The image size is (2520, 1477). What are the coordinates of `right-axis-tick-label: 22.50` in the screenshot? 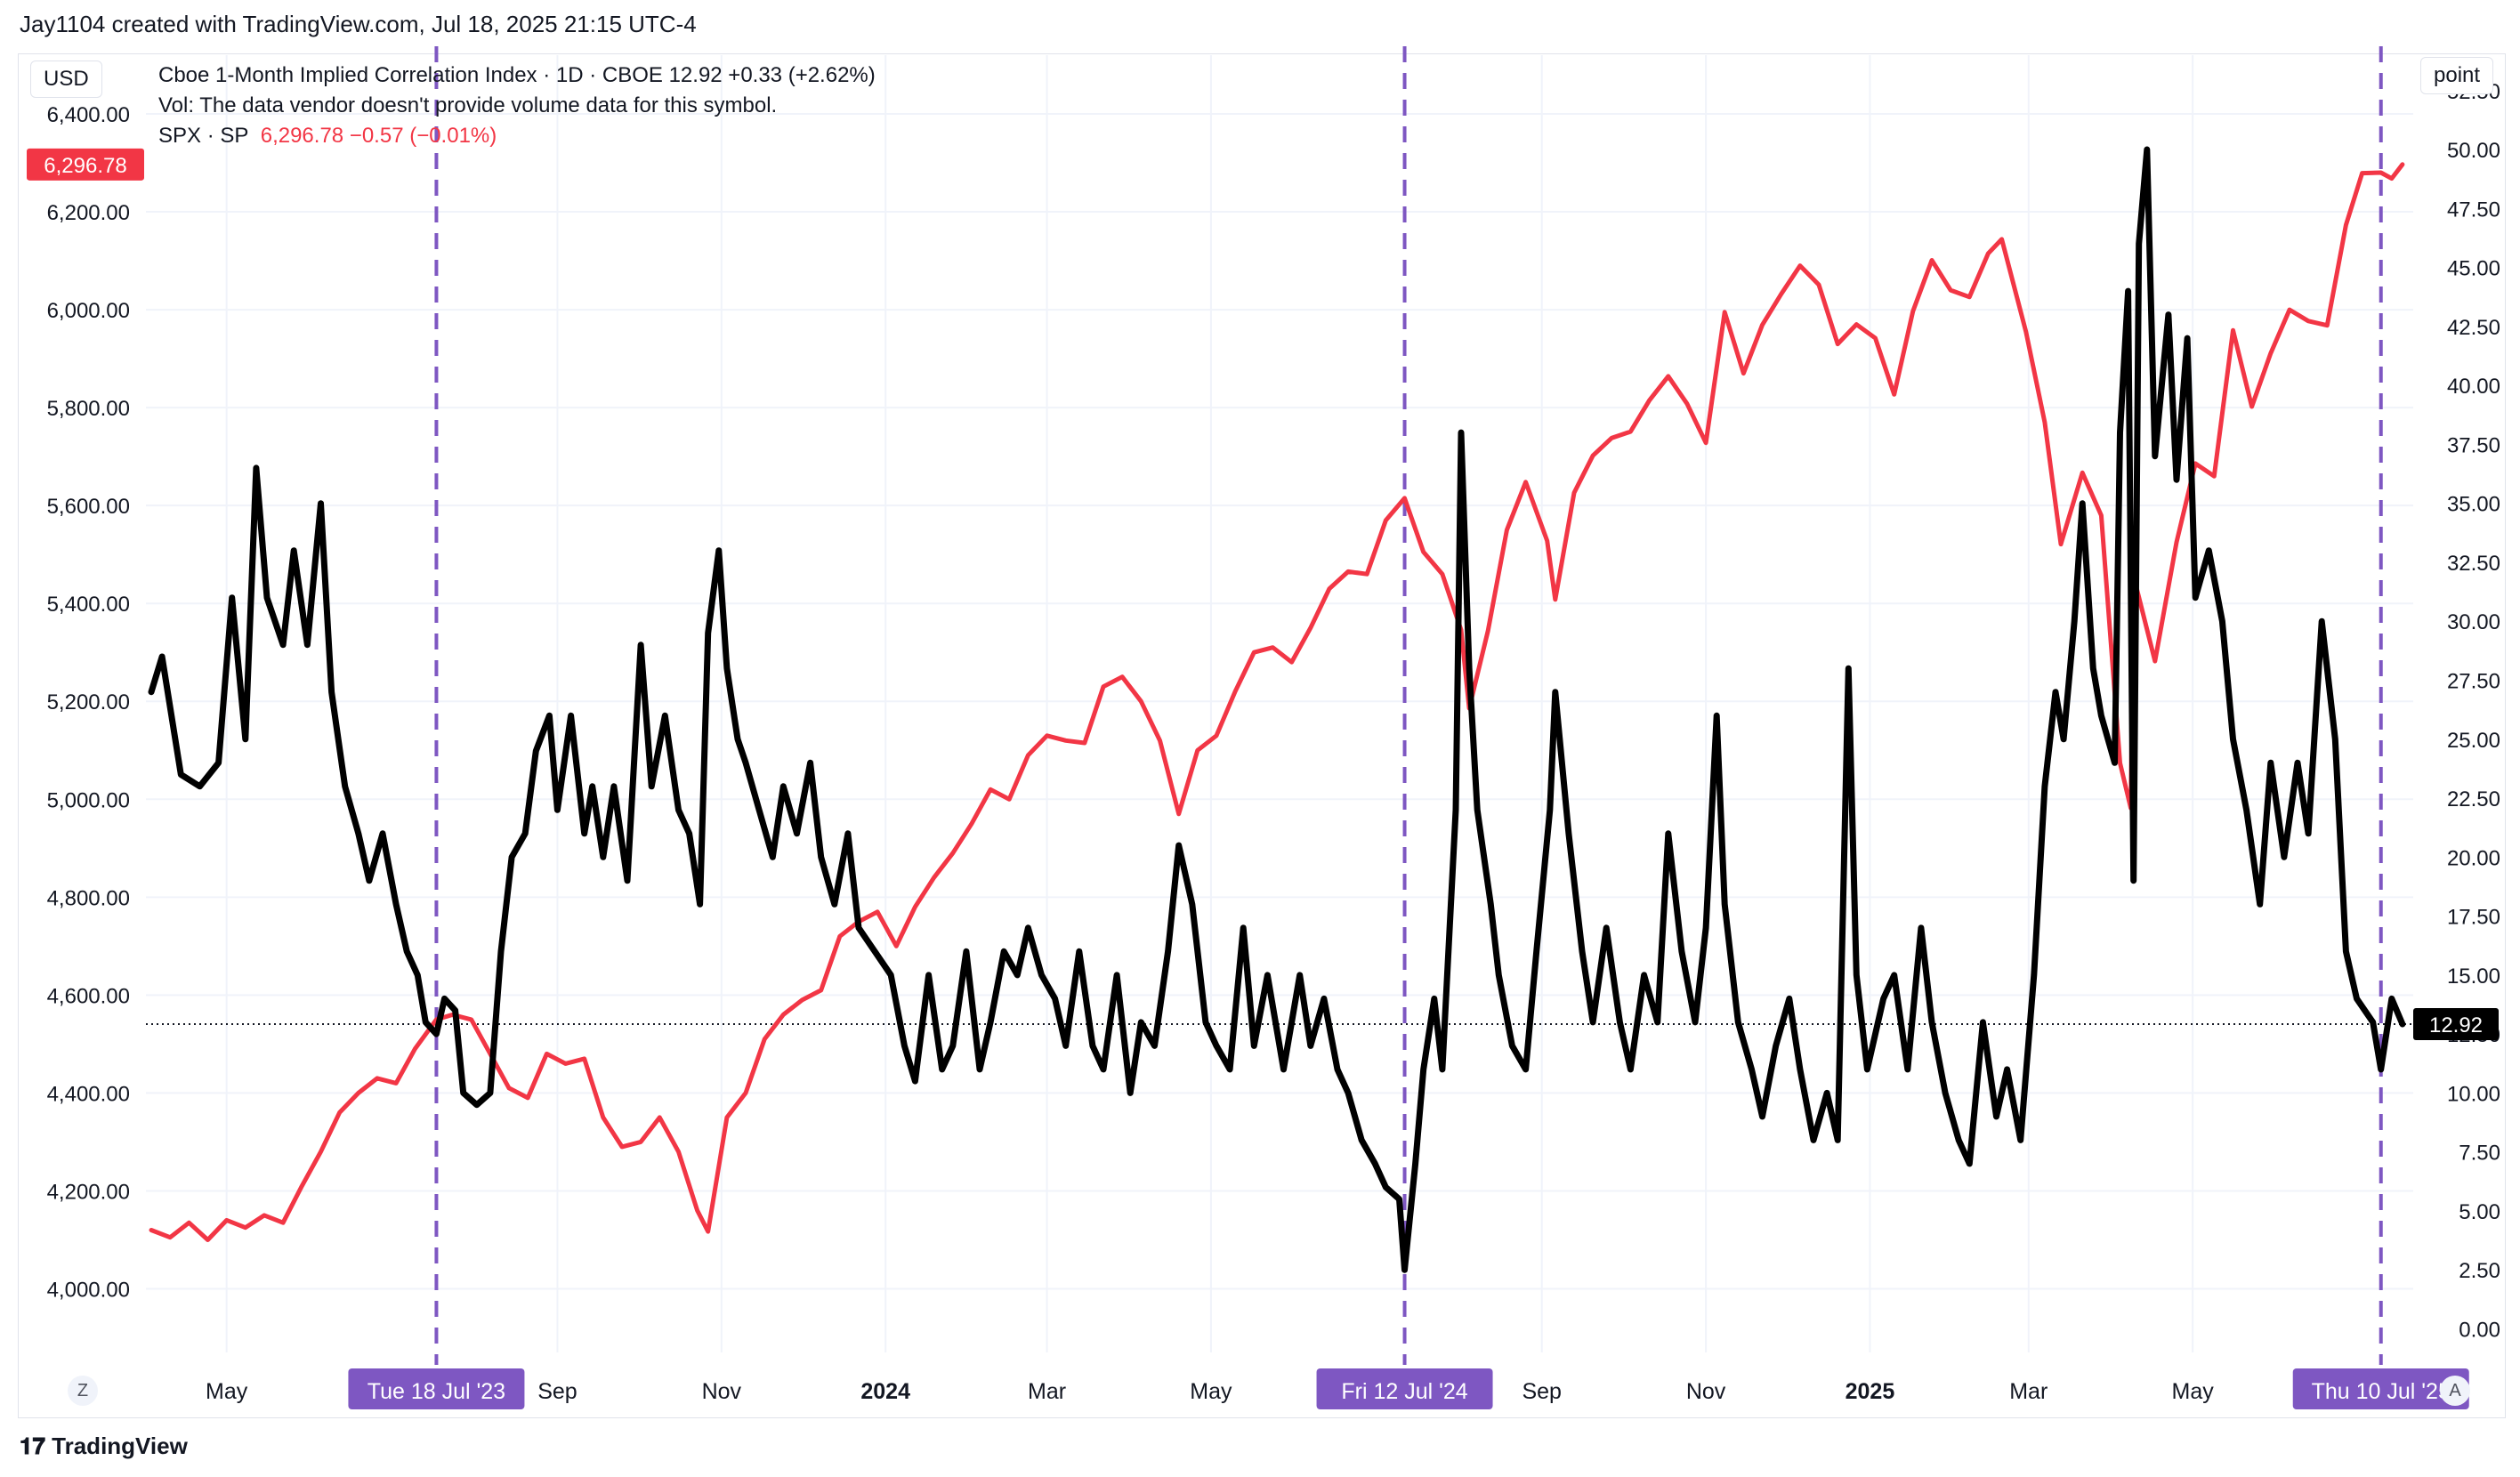 It's located at (2473, 799).